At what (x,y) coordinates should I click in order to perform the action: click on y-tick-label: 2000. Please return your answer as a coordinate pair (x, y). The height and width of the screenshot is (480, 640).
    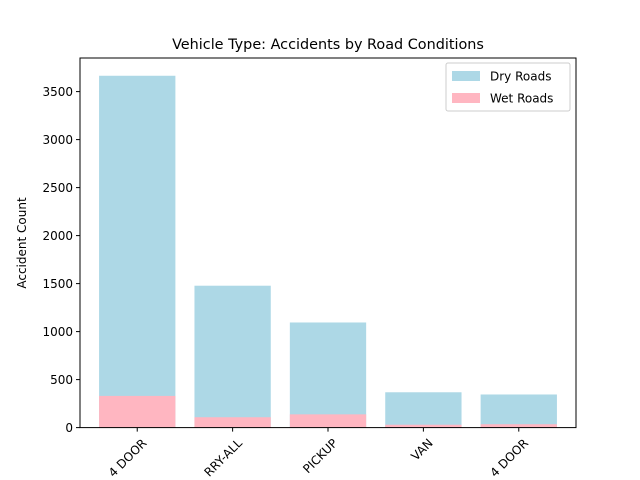
    Looking at the image, I should click on (57, 236).